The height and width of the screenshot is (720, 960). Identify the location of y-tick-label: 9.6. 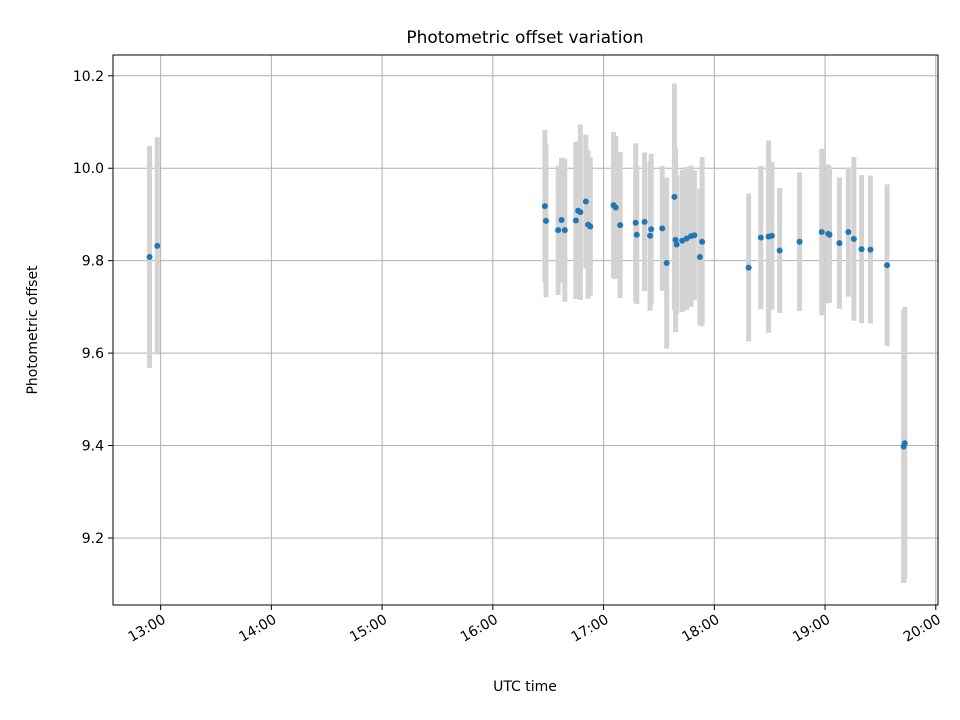
(93, 354).